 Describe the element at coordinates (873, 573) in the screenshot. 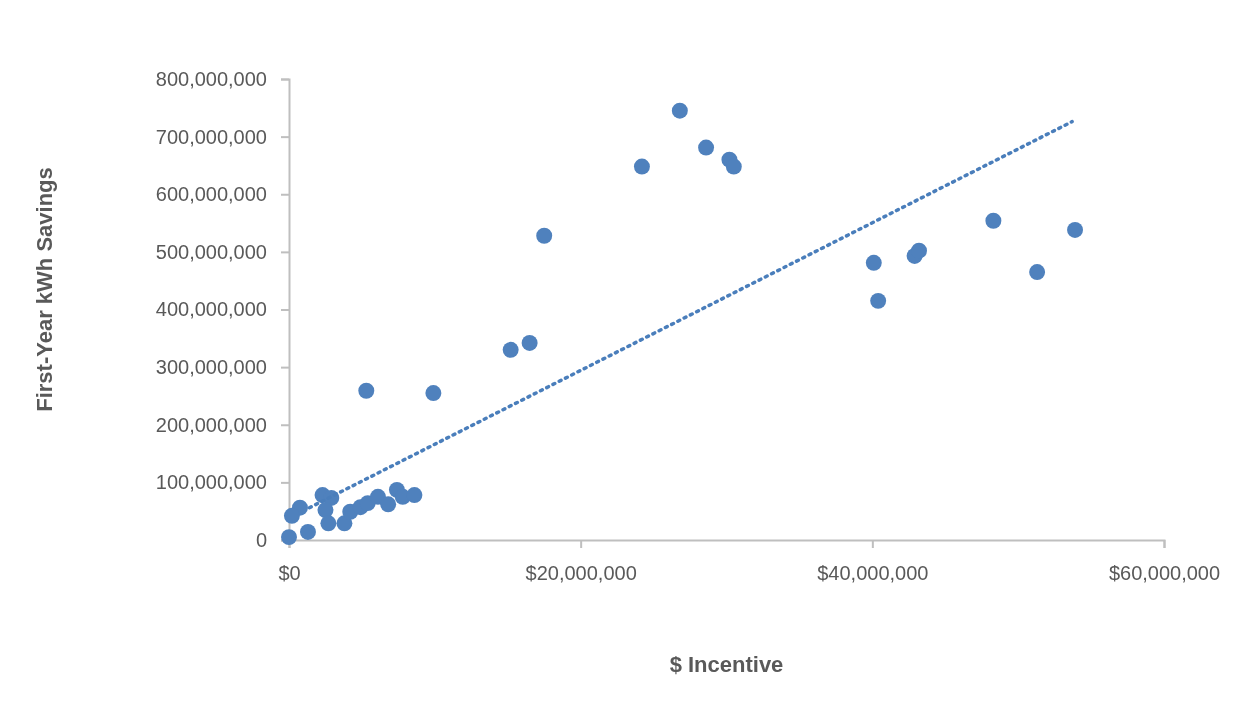

I see `x-tick-label: $40,000,000` at that location.